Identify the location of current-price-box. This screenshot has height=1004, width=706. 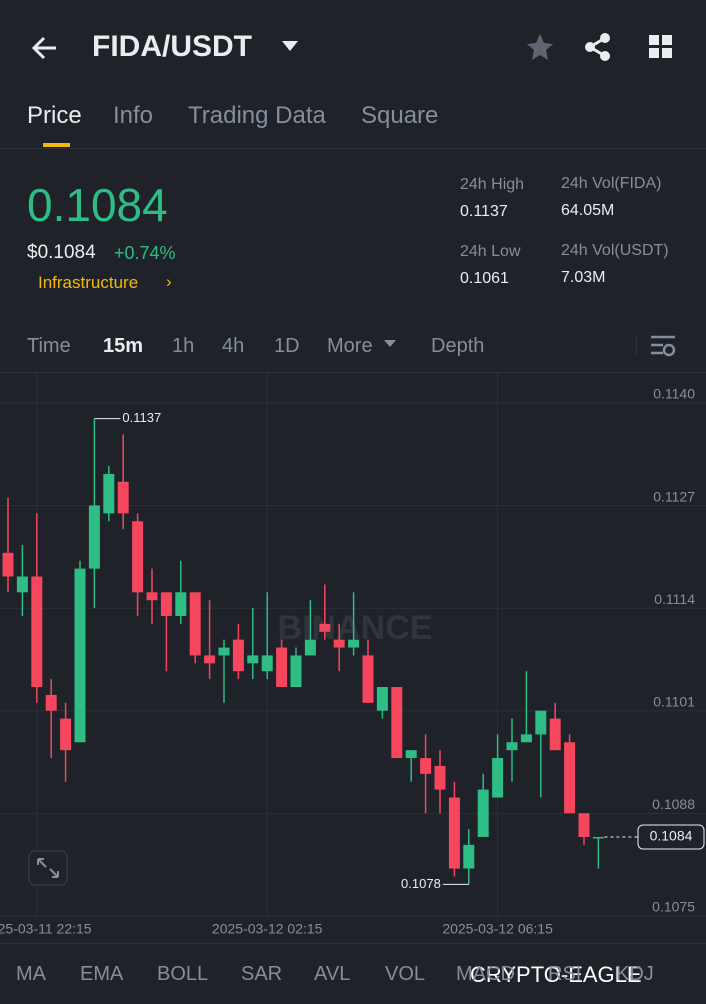
(671, 837).